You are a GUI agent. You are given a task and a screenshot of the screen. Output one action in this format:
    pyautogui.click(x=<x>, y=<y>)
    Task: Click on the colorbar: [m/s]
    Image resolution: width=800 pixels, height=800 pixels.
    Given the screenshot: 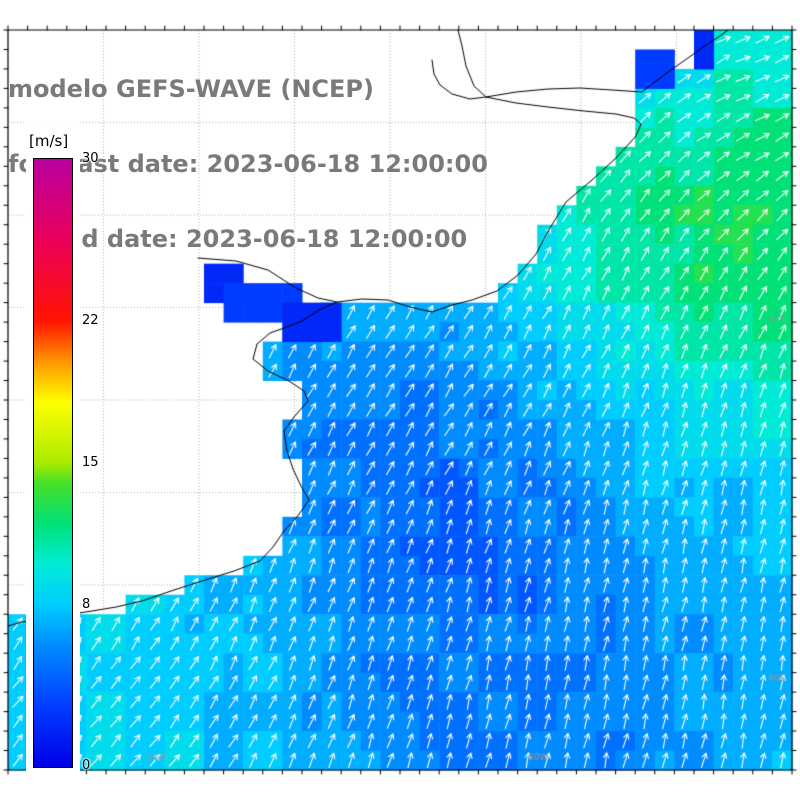 What is the action you would take?
    pyautogui.click(x=53, y=453)
    